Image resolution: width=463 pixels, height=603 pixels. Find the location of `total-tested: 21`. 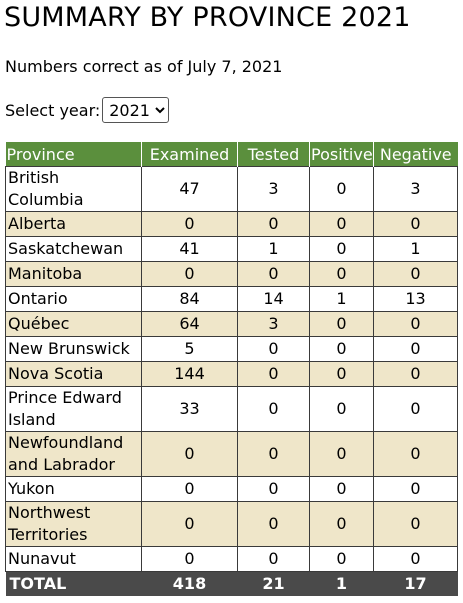

total-tested: 21 is located at coordinates (273, 583).